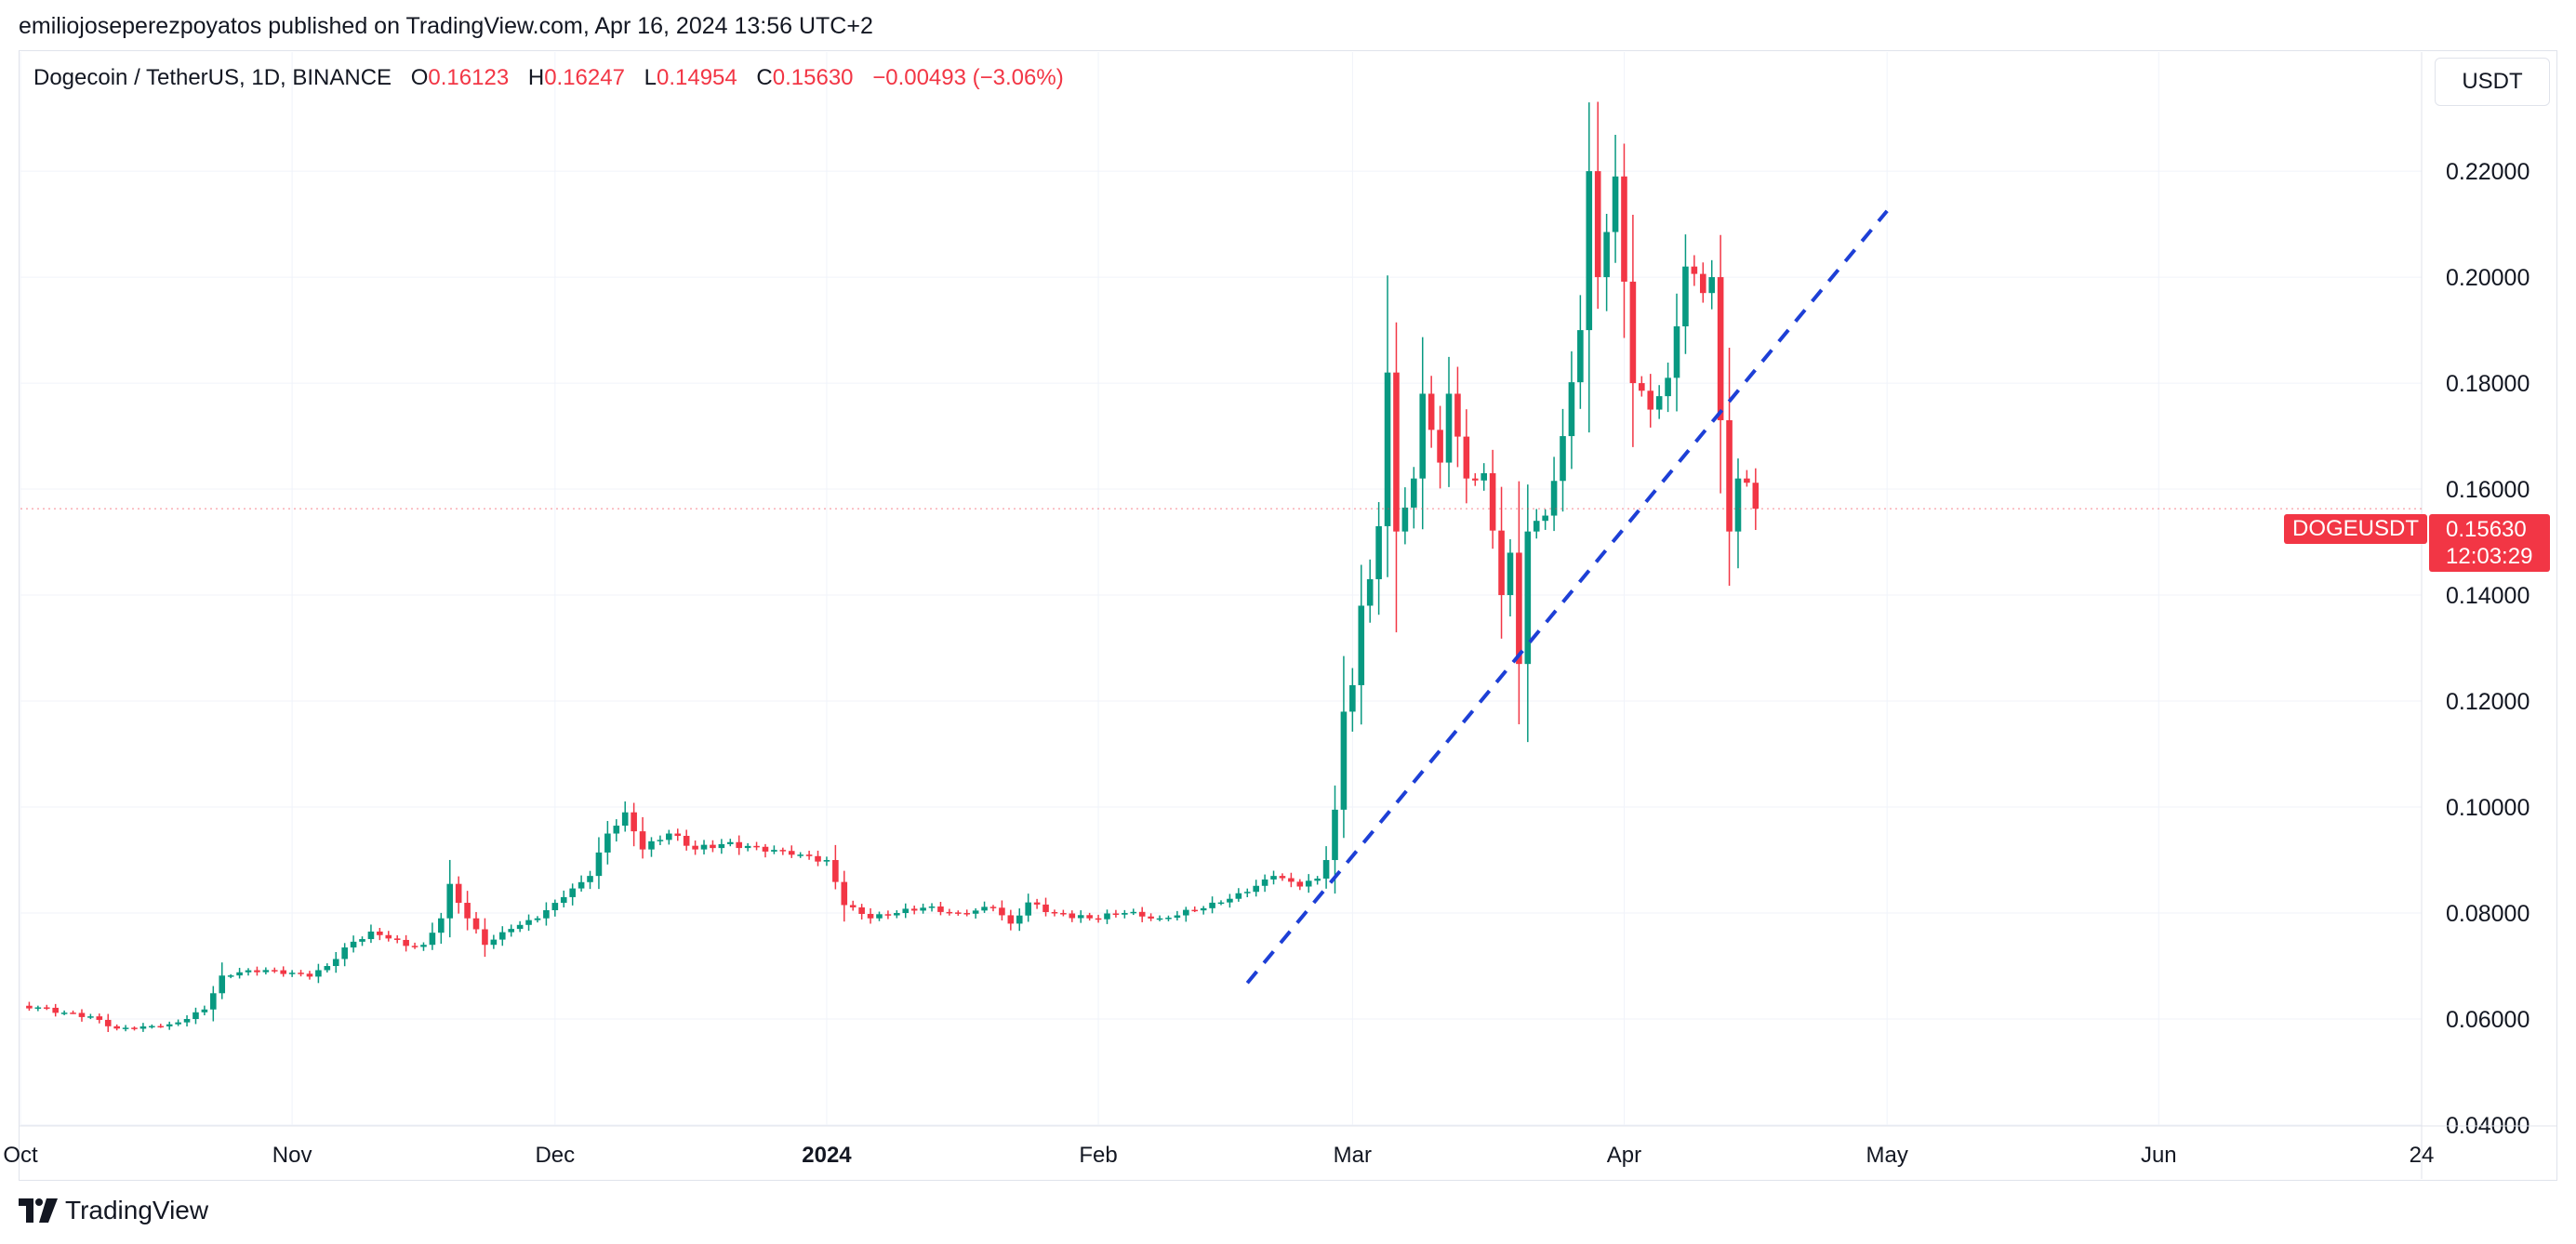 Image resolution: width=2576 pixels, height=1244 pixels. What do you see at coordinates (968, 77) in the screenshot?
I see `legend-change: −0.00493 (−3.06%)` at bounding box center [968, 77].